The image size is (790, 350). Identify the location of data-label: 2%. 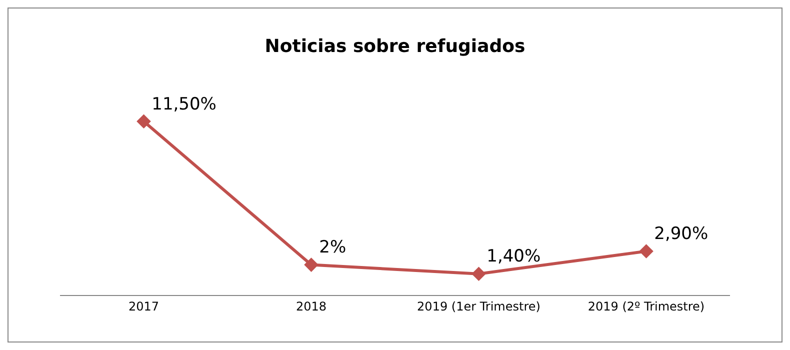
(332, 248).